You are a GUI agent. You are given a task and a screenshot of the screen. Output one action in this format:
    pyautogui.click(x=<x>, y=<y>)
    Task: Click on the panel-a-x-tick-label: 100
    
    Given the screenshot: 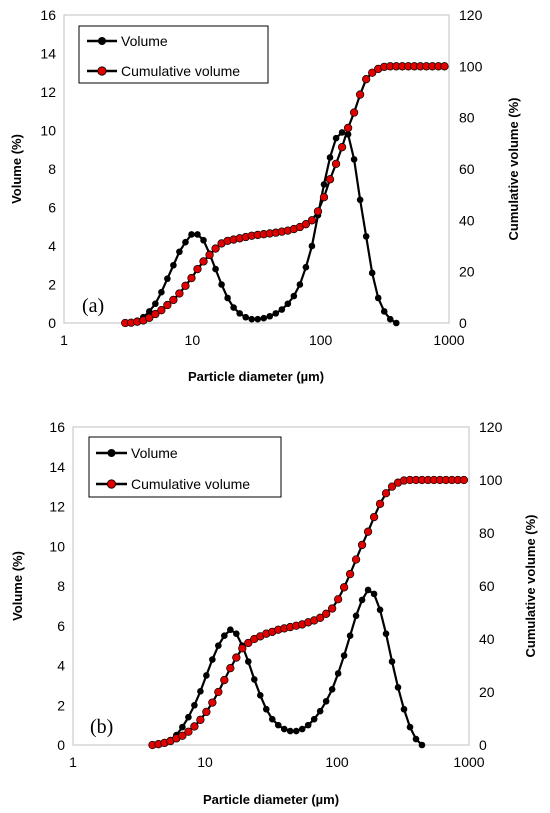 What is the action you would take?
    pyautogui.click(x=321, y=340)
    